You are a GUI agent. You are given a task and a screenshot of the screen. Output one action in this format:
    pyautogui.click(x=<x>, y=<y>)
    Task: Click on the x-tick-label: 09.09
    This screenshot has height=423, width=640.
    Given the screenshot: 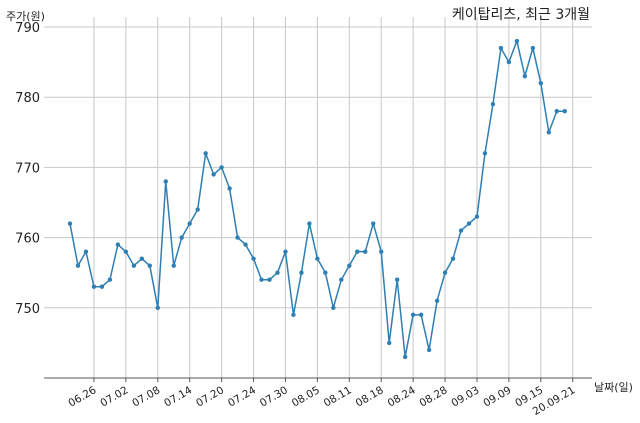 What is the action you would take?
    pyautogui.click(x=497, y=396)
    